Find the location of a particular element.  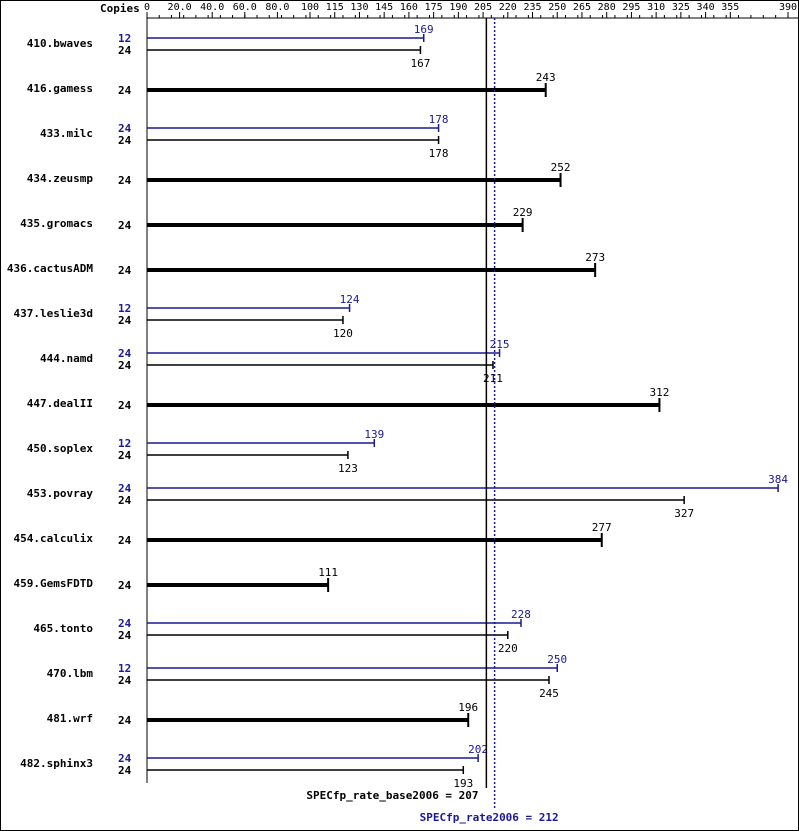

base-reference-label: SPECfp_rate_base2006 = 207 is located at coordinates (392, 795).